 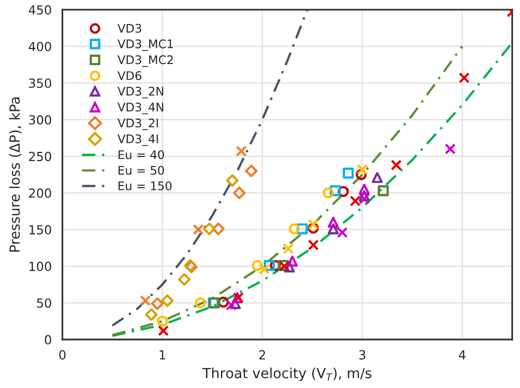 What do you see at coordinates (62, 355) in the screenshot?
I see `x-tick-label: 0` at bounding box center [62, 355].